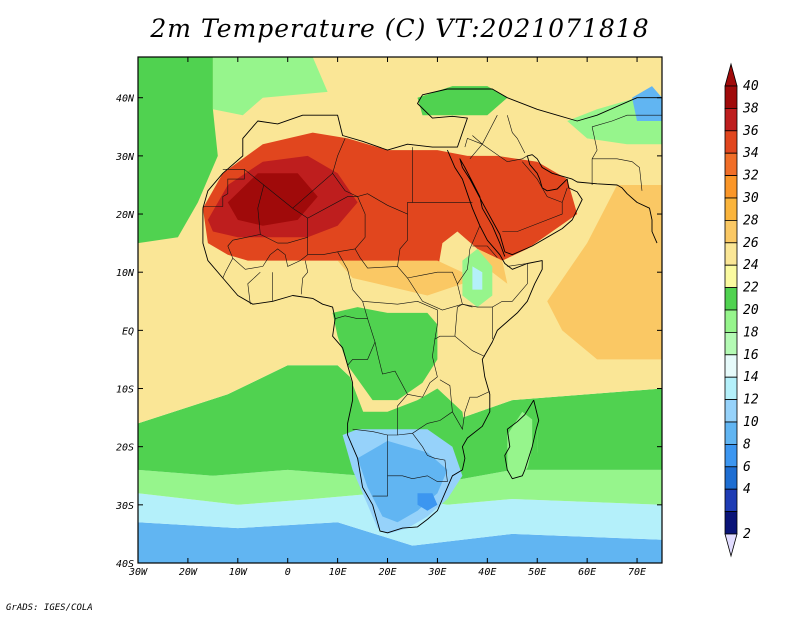  I want to click on colorbar-label: 12, so click(751, 400).